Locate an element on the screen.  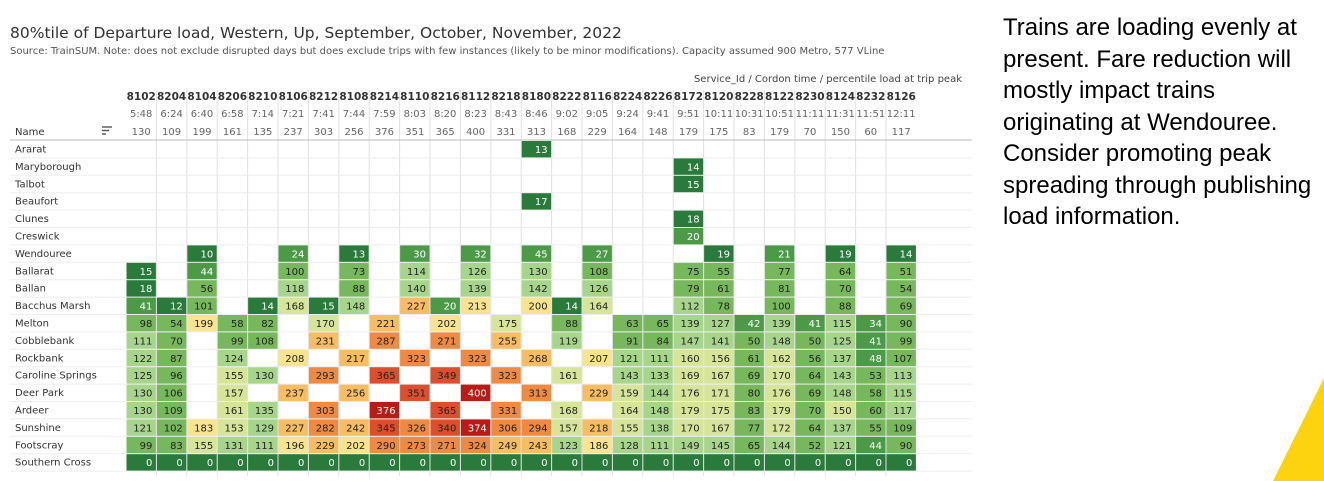
heatmap-cell-label: 365 is located at coordinates (386, 376).